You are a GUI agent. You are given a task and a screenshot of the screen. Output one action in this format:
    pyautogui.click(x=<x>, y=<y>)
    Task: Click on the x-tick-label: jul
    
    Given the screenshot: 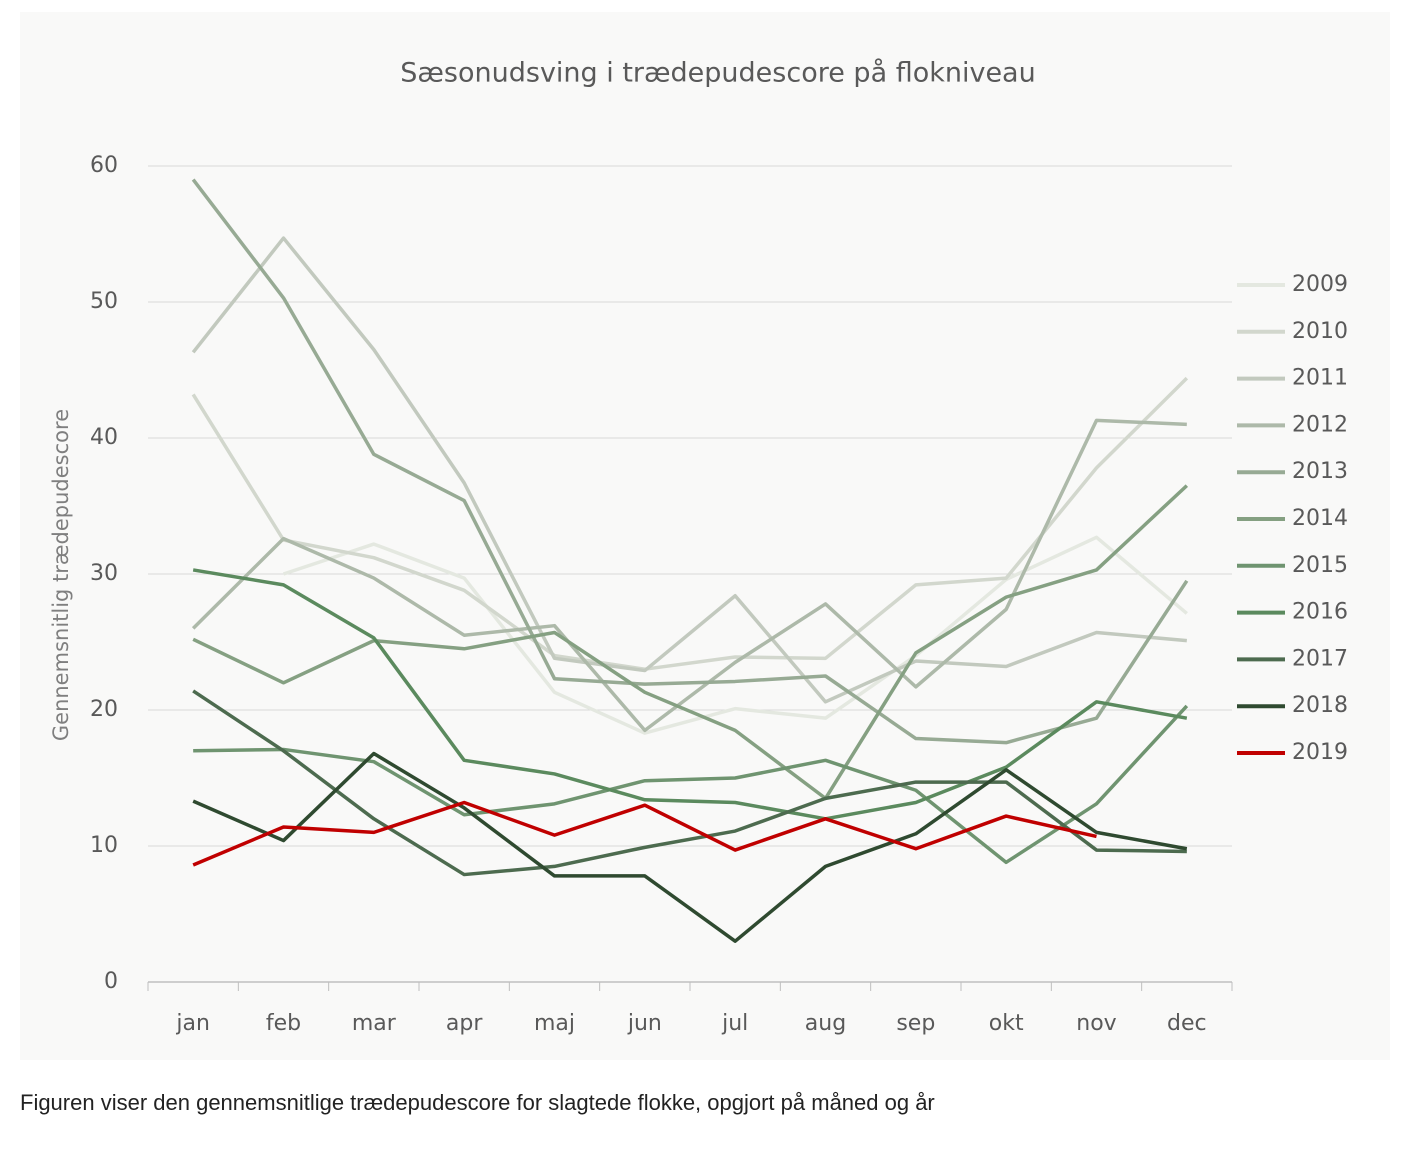 What is the action you would take?
    pyautogui.click(x=734, y=1023)
    